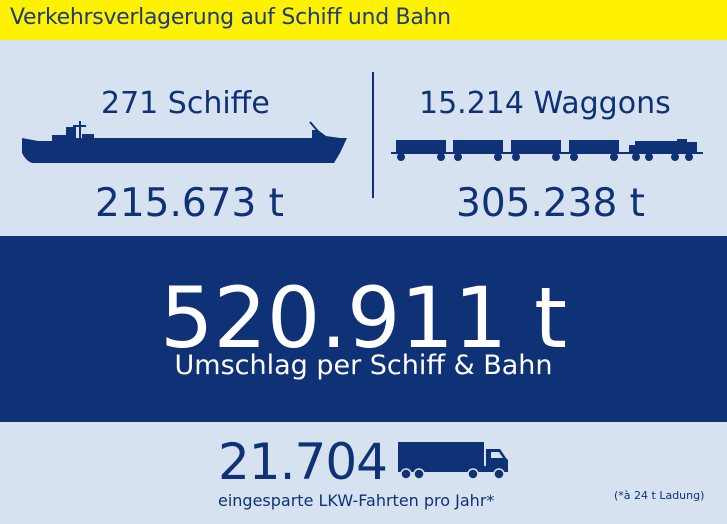 Image resolution: width=727 pixels, height=524 pixels. What do you see at coordinates (453, 461) in the screenshot?
I see `truck-icon` at bounding box center [453, 461].